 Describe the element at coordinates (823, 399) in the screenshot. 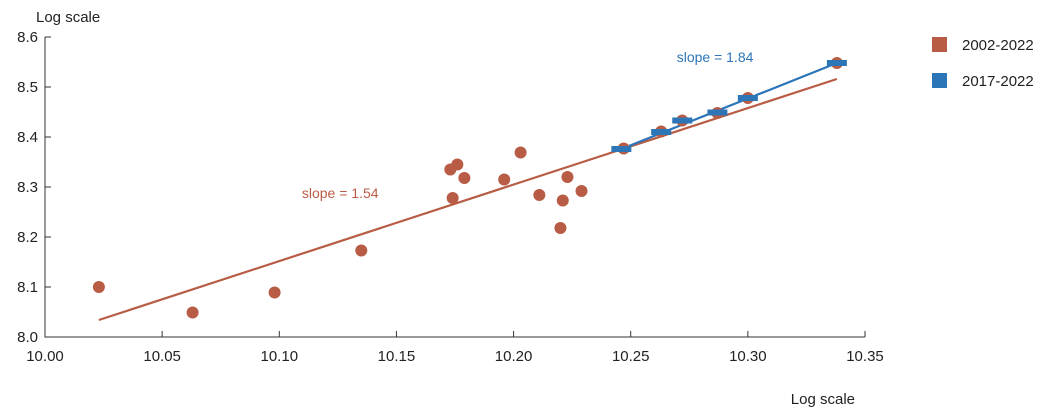

I see `x-axis-title: Log scale` at that location.